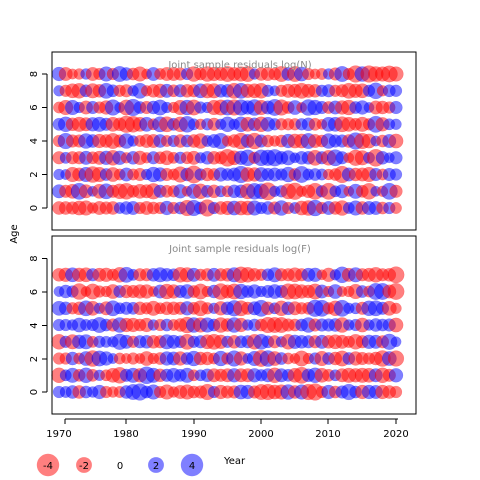 This screenshot has height=480, width=480. I want to click on legend-label: 2, so click(156, 466).